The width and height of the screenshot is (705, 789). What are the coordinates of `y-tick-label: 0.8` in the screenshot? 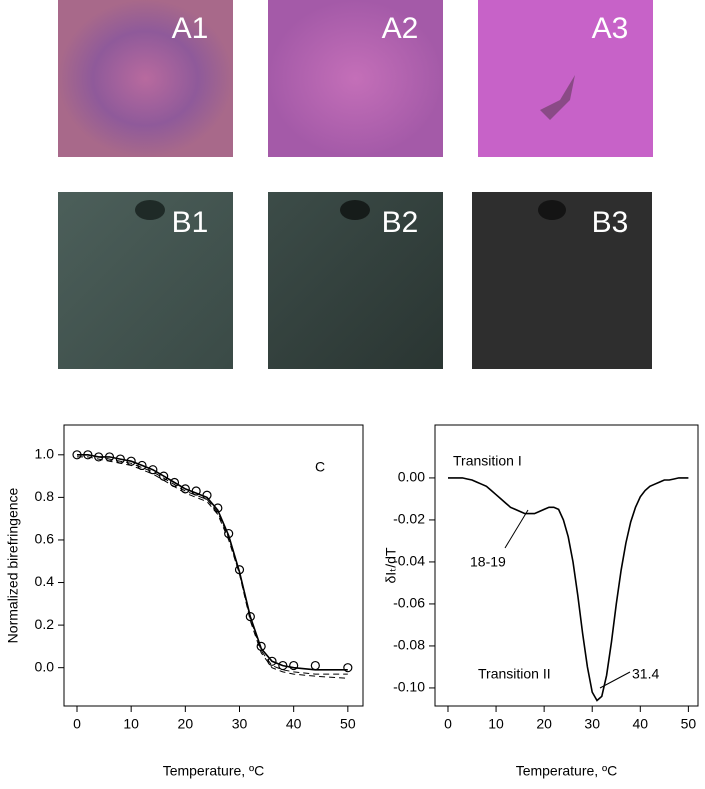 It's located at (45, 496).